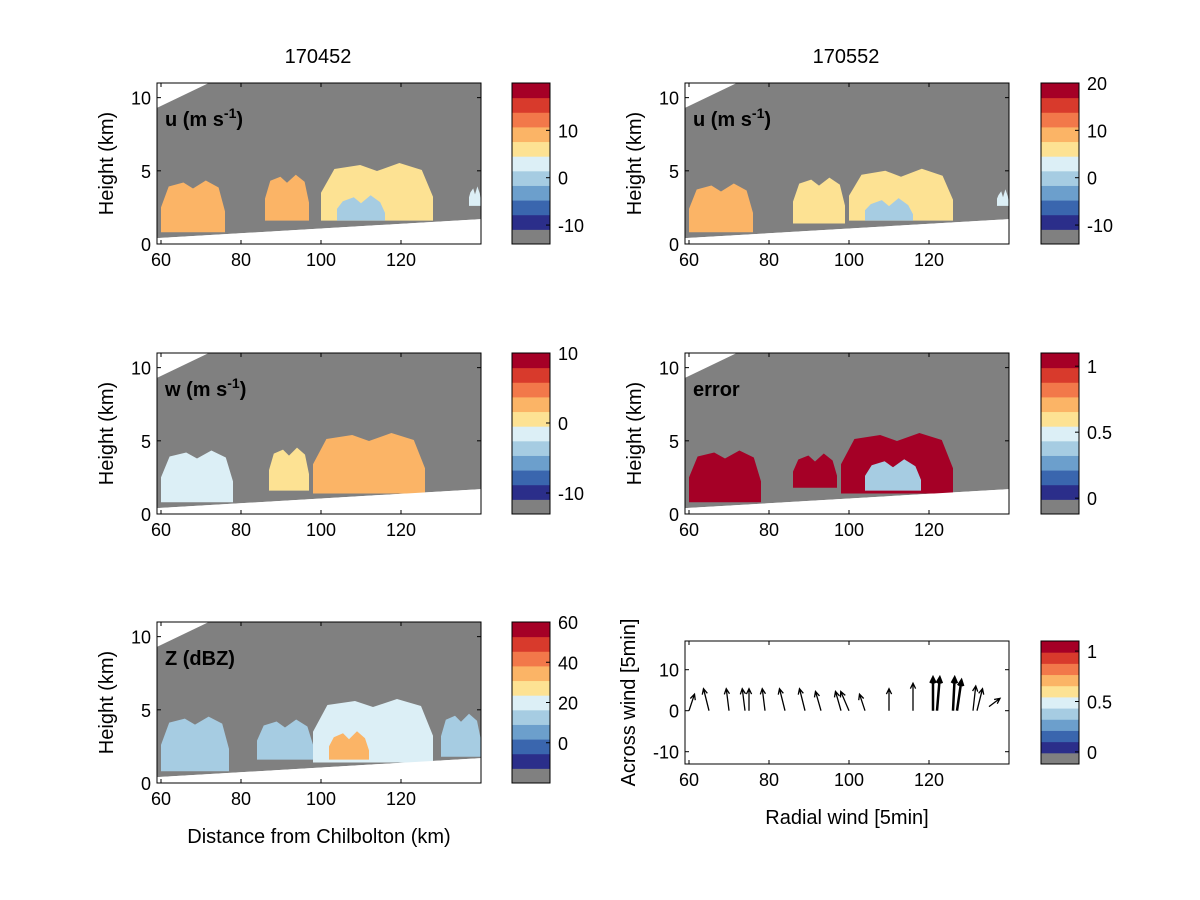 The height and width of the screenshot is (900, 1200). I want to click on field-label: u (m s-1), so click(204, 118).